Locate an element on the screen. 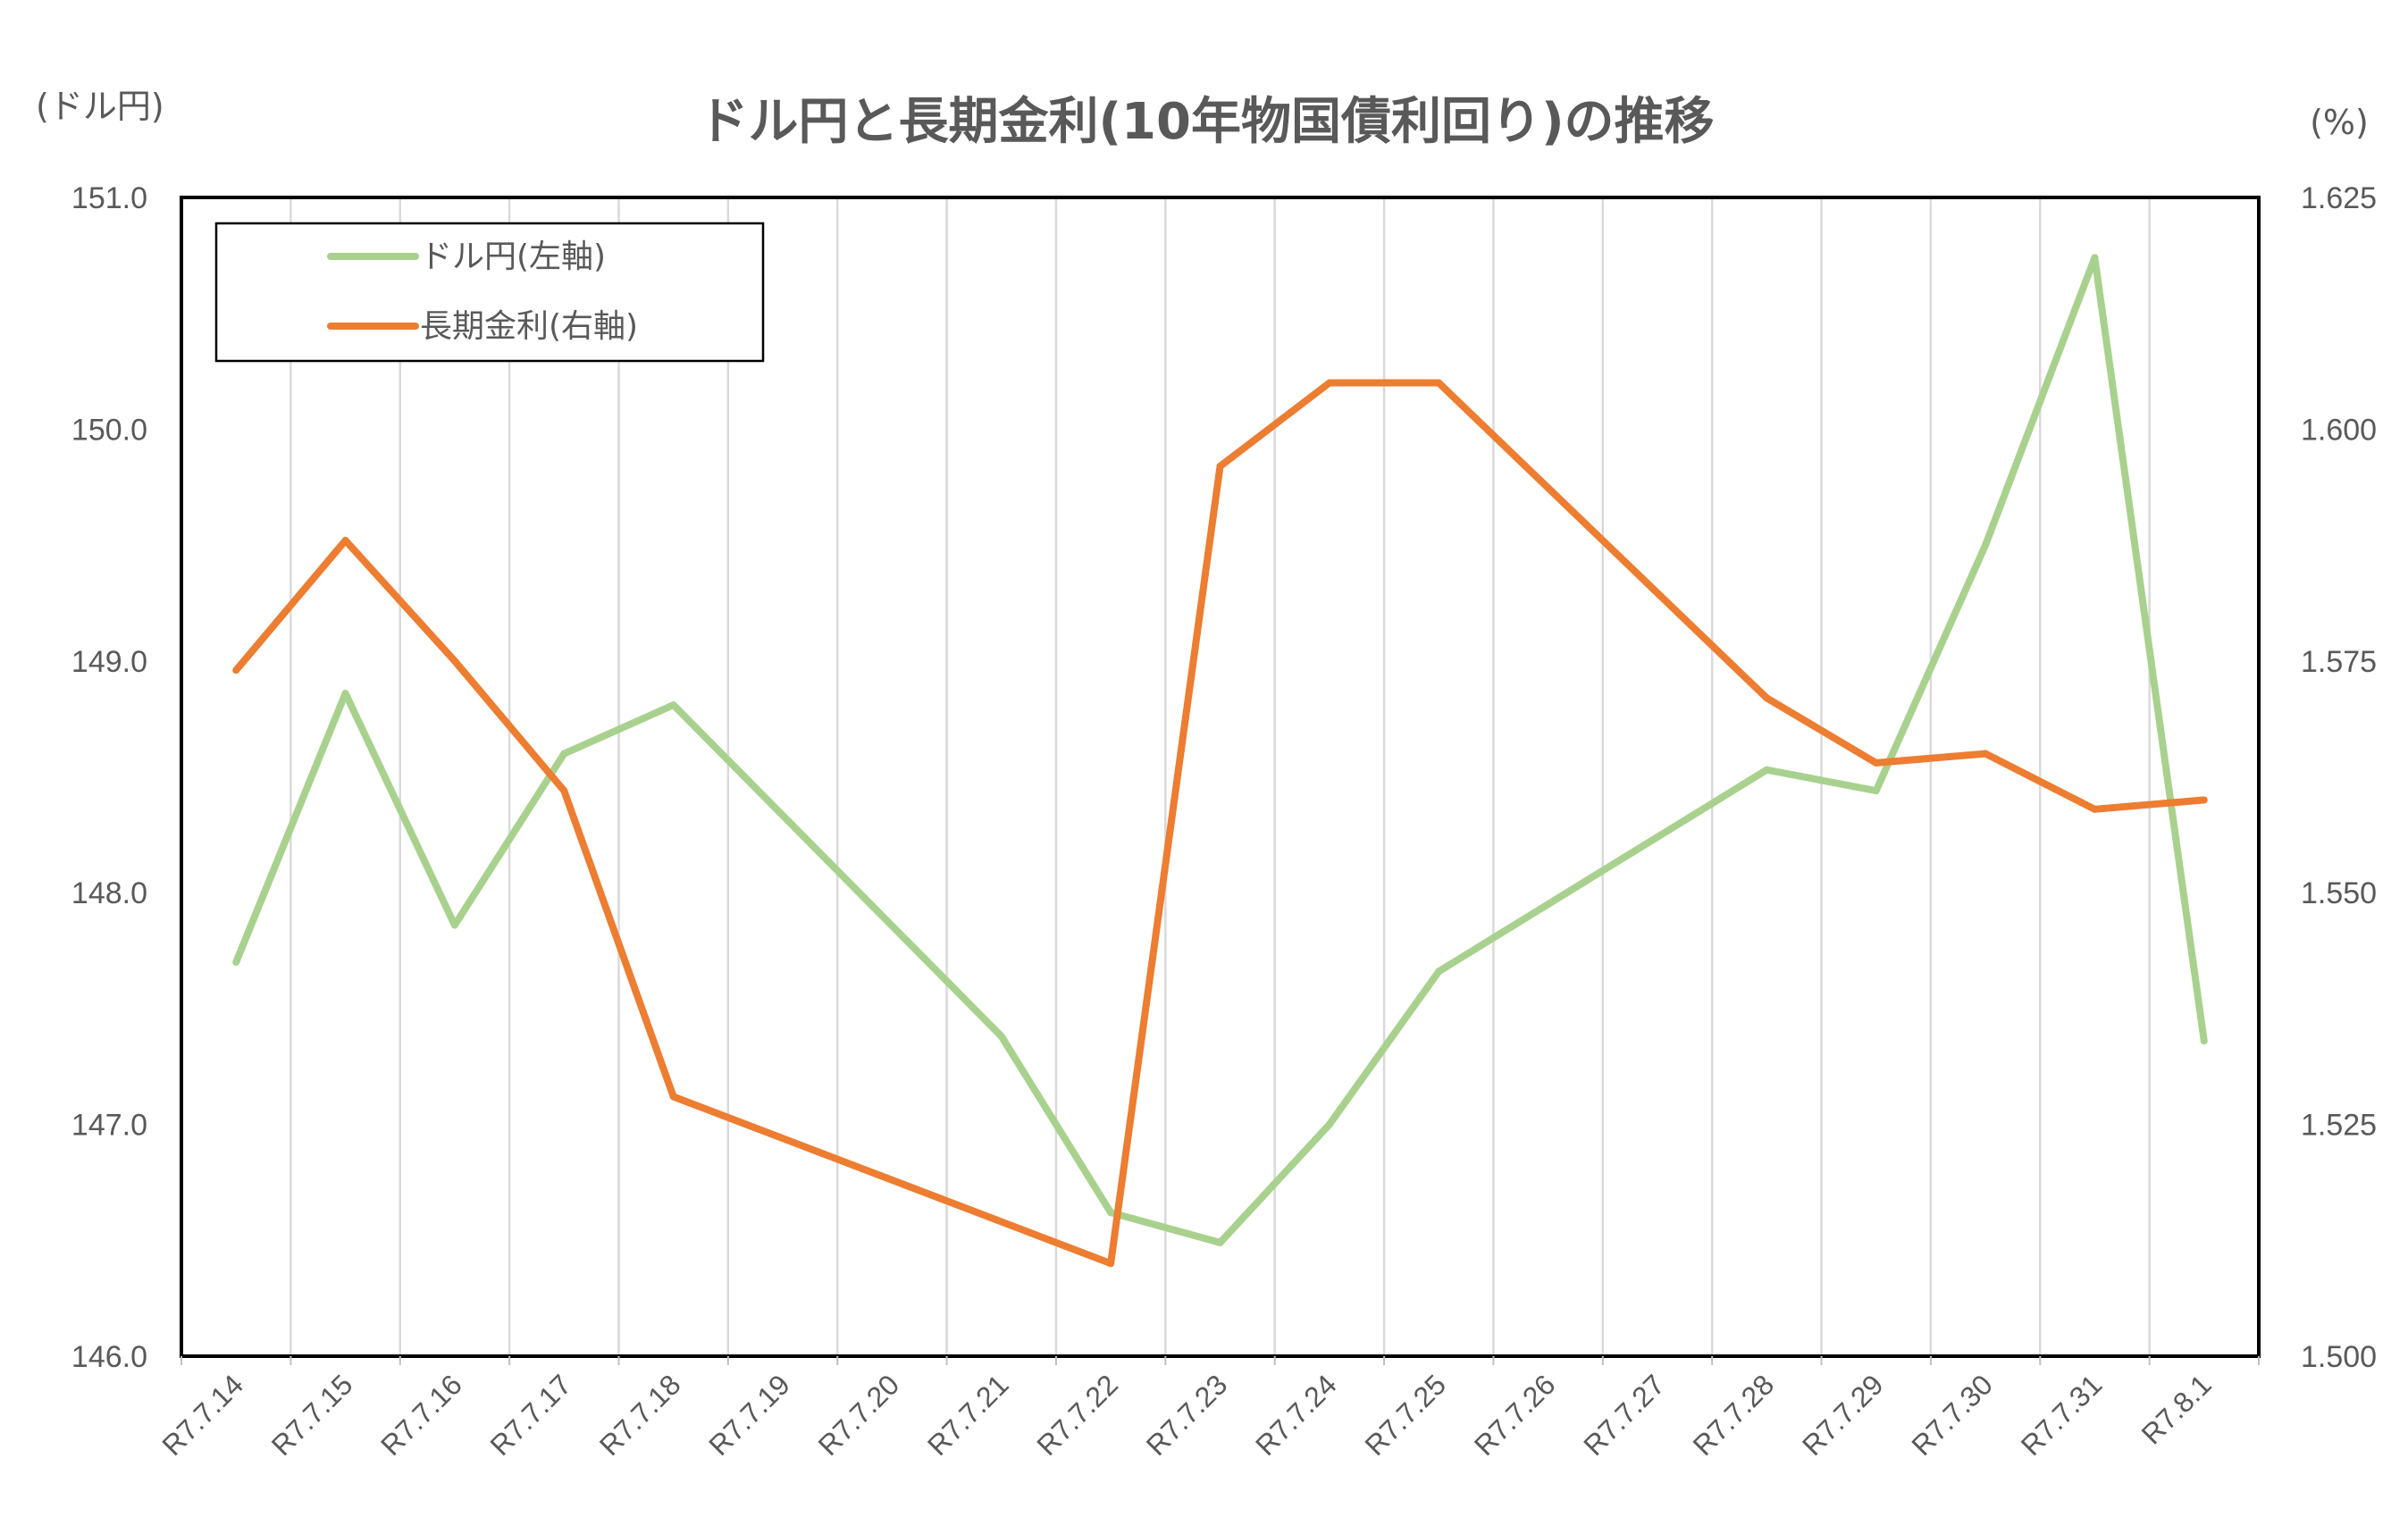  x-tick-label: R7.7.31 is located at coordinates (2062, 1415).